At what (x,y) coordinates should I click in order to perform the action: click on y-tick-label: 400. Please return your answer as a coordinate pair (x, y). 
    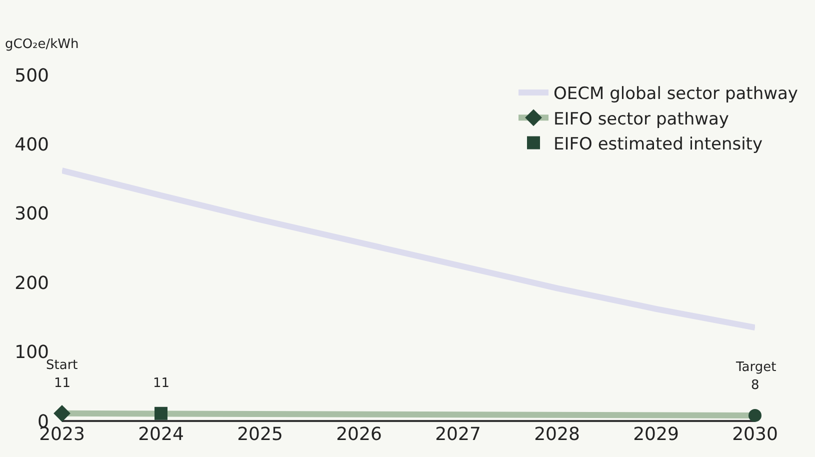
    Looking at the image, I should click on (31, 145).